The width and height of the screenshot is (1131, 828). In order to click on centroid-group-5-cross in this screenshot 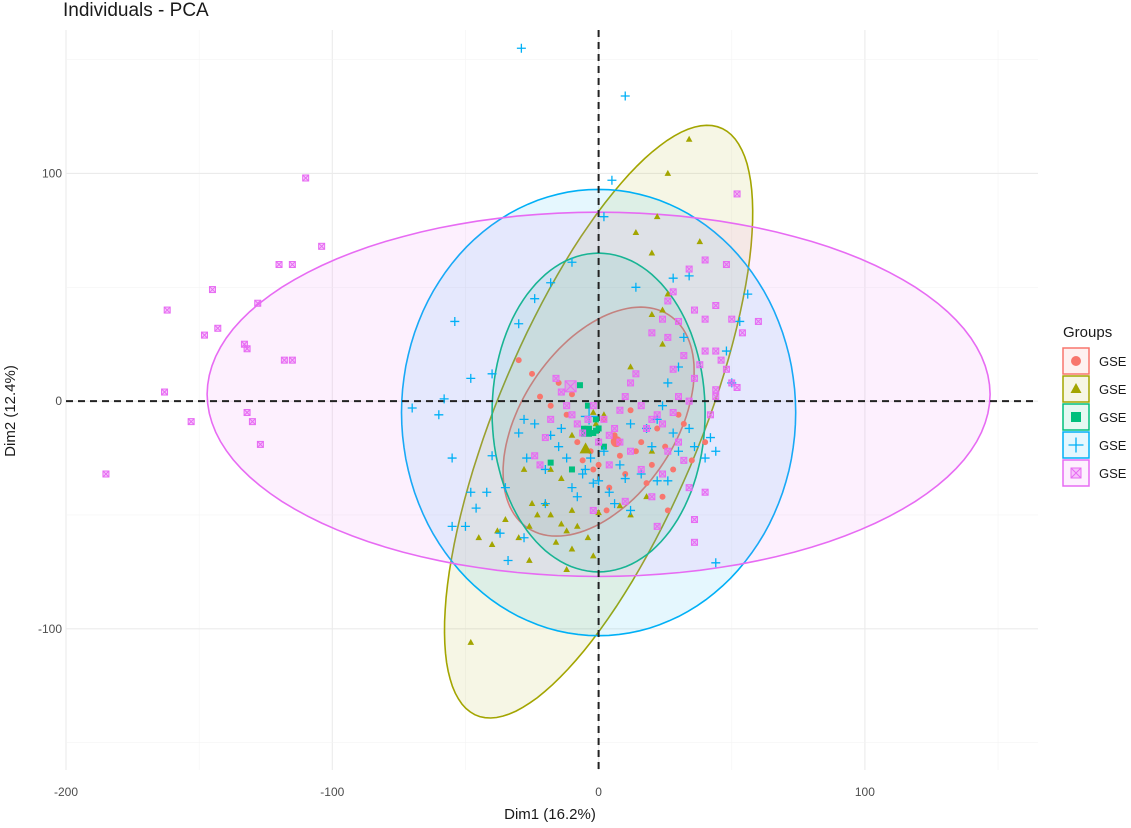, I will do `click(570, 386)`.